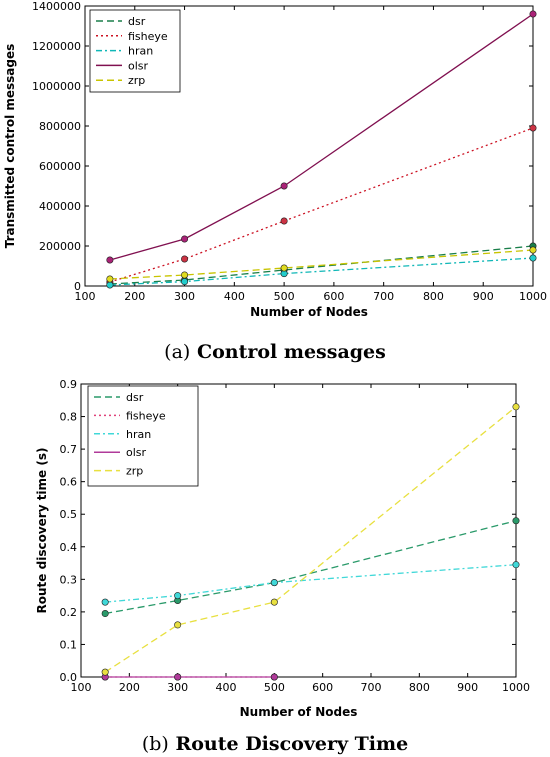 Image resolution: width=550 pixels, height=757 pixels. I want to click on y-axis-label: Route discovery time (s), so click(42, 531).